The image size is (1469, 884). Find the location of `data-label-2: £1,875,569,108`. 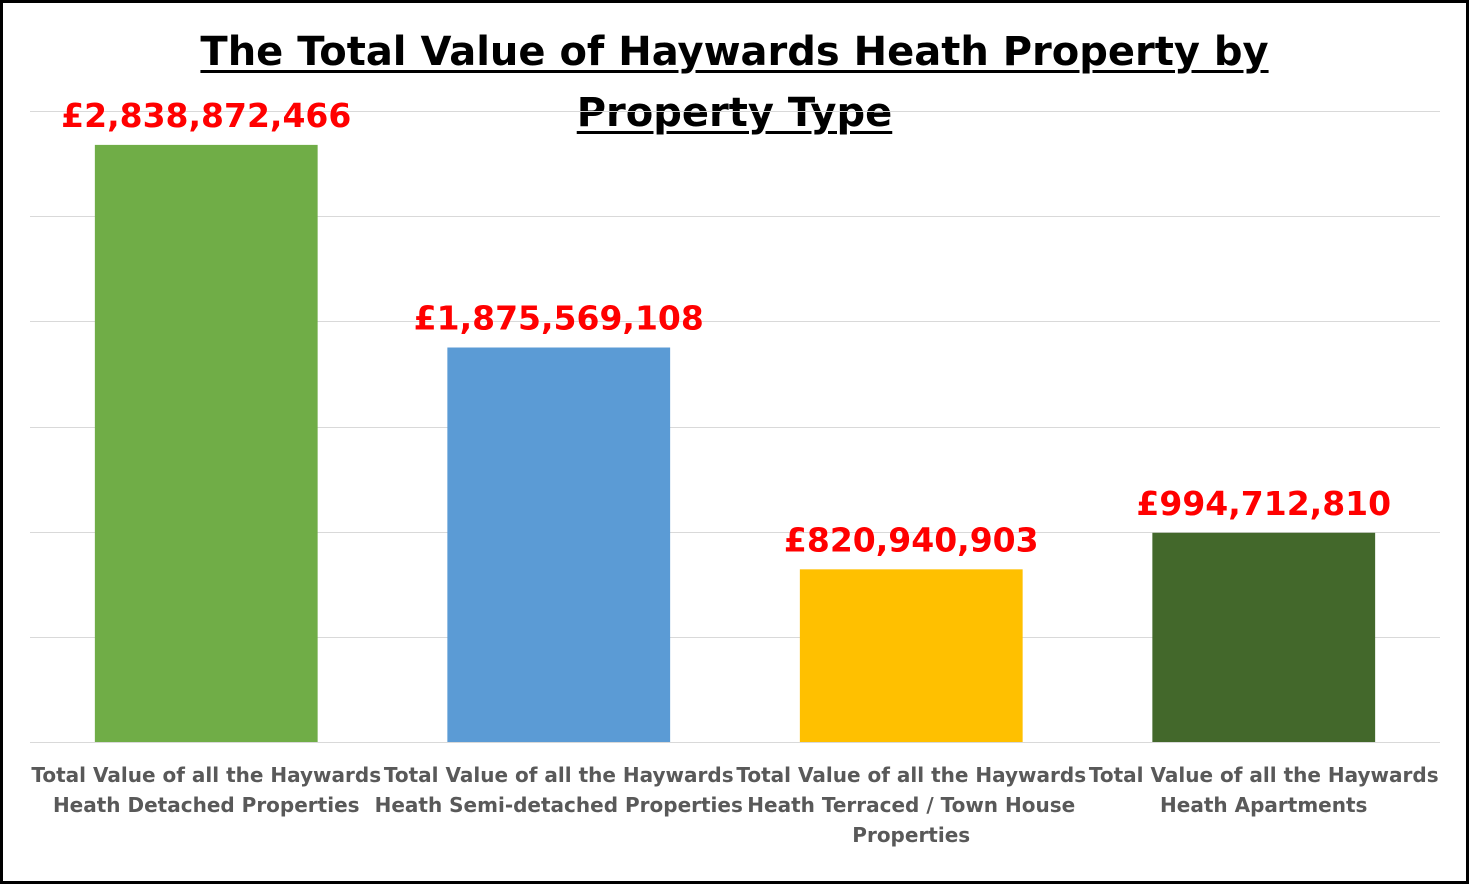

data-label-2: £1,875,569,108 is located at coordinates (559, 318).